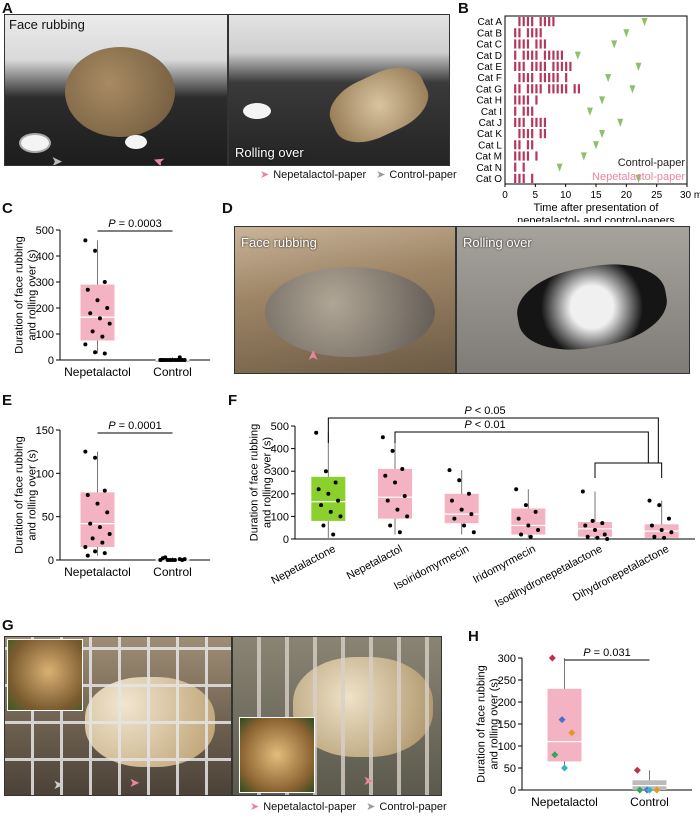 Image resolution: width=700 pixels, height=818 pixels. Describe the element at coordinates (596, 218) in the screenshot. I see `x-axis-label-line2: nepetalactol- and control-papers` at that location.